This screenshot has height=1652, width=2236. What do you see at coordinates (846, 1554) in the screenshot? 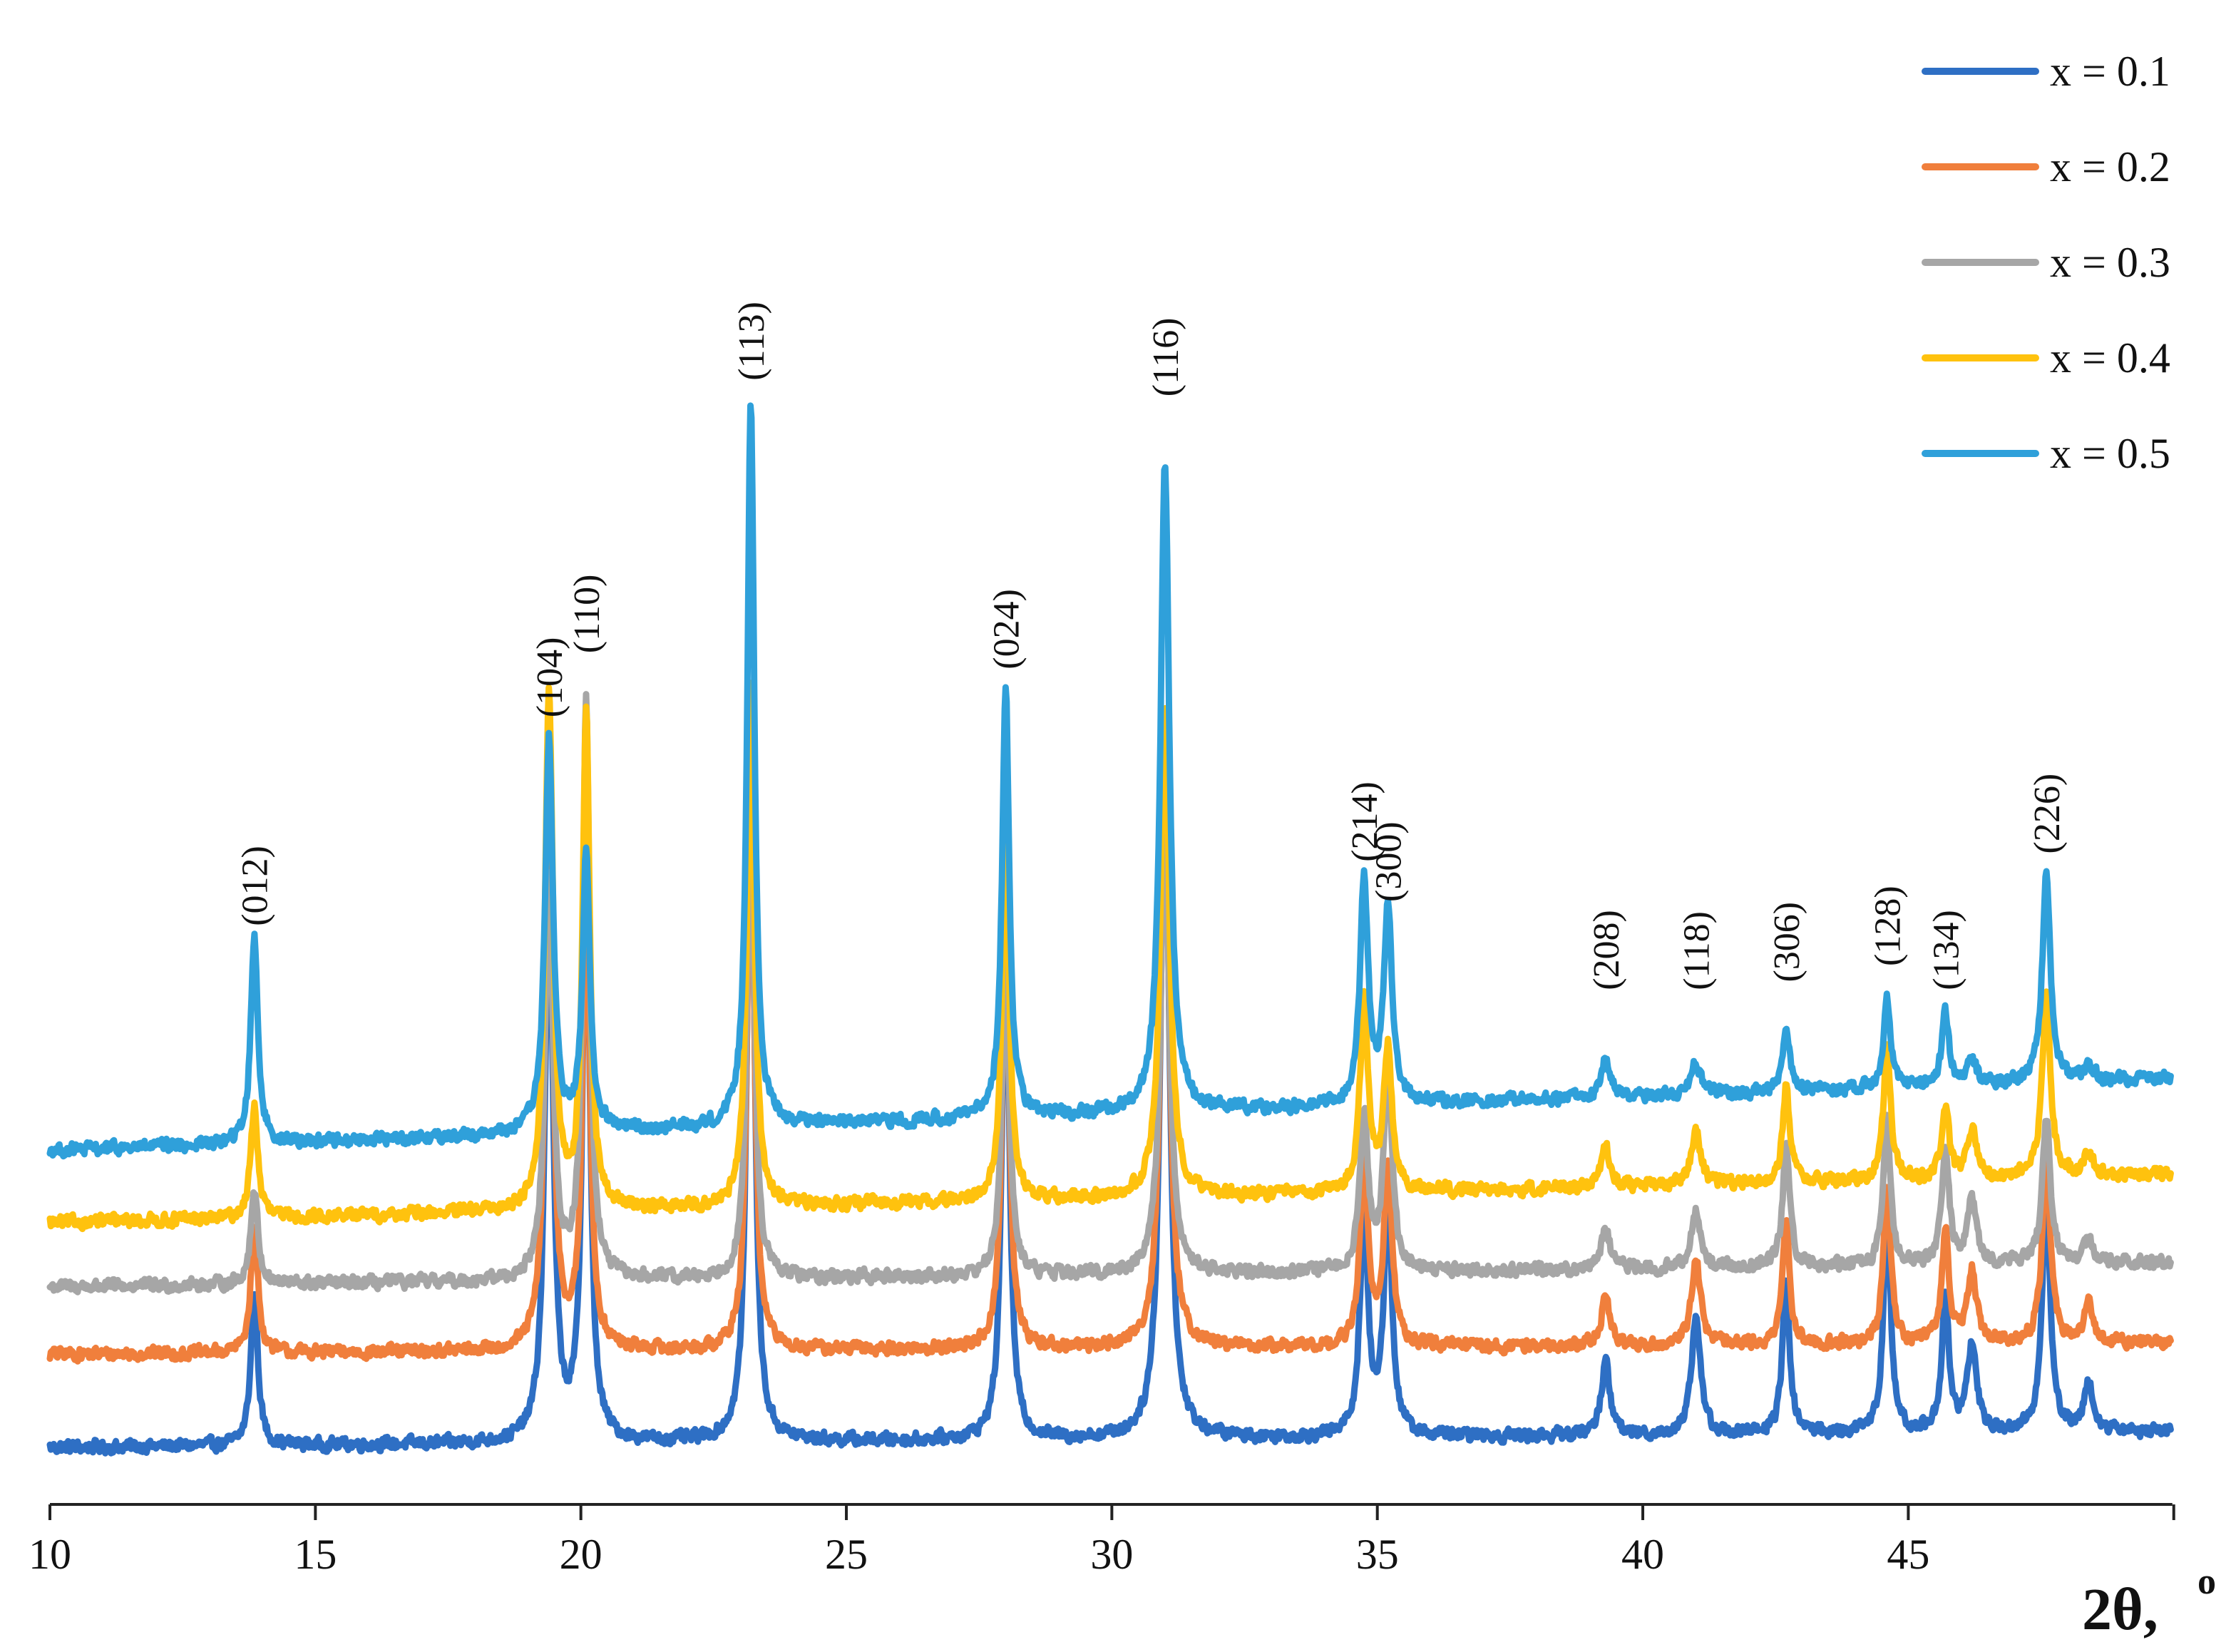
I see `x-tick-label: 25` at bounding box center [846, 1554].